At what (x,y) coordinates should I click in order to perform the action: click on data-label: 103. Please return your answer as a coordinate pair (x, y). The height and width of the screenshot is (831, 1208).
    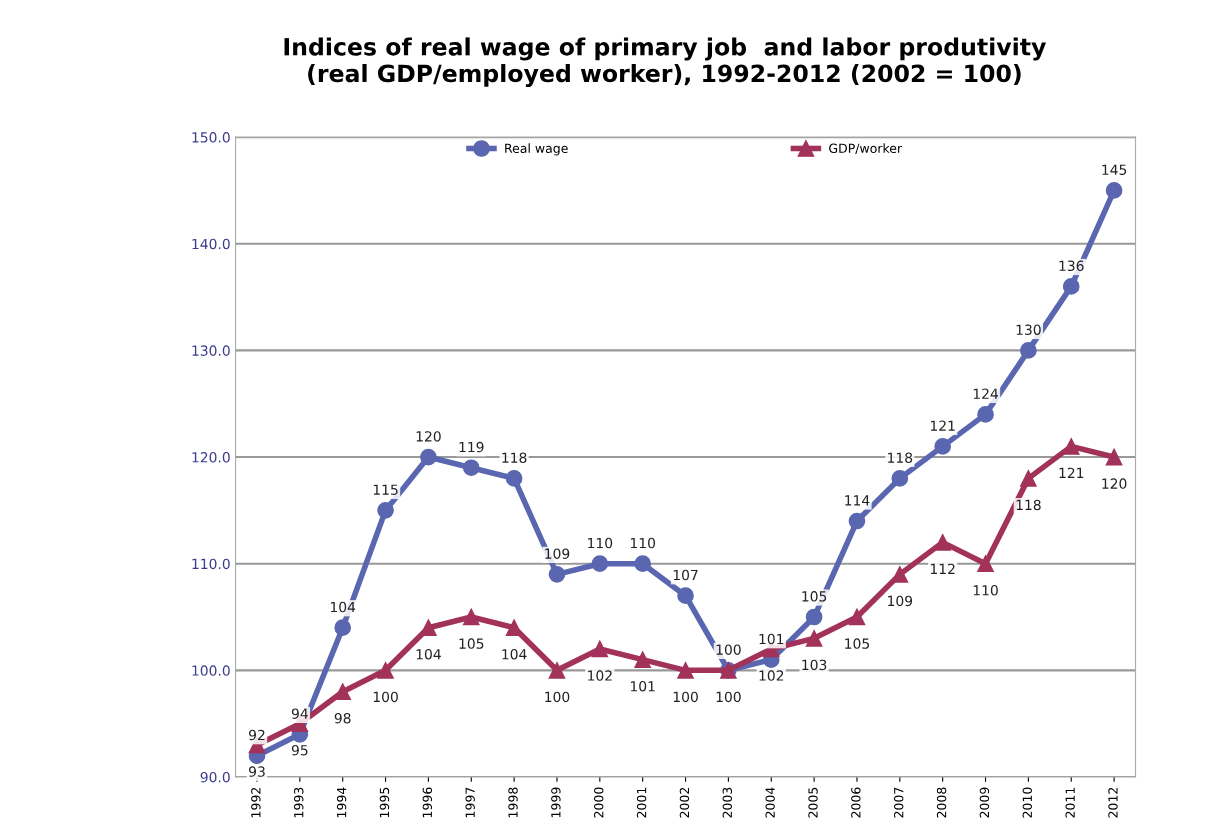
    Looking at the image, I should click on (814, 665).